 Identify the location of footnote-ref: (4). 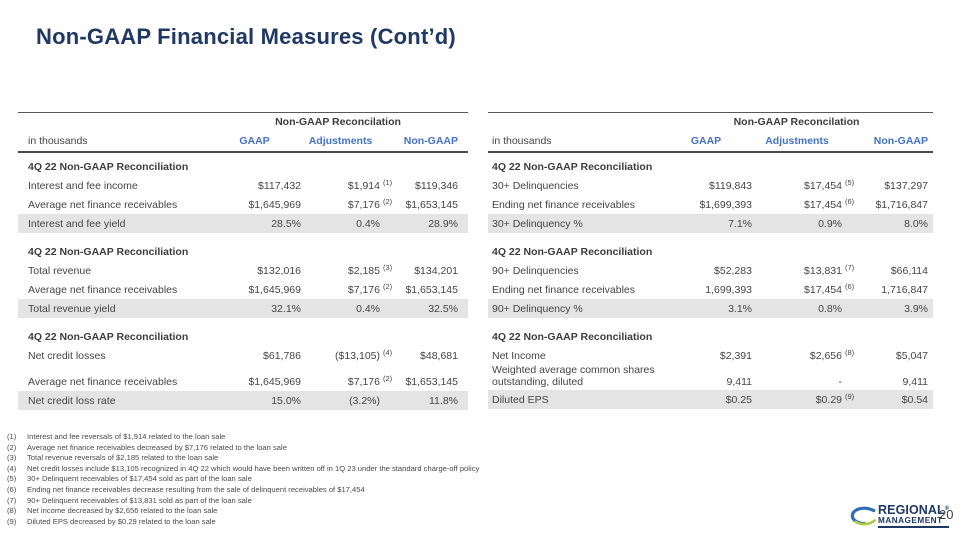
(388, 352).